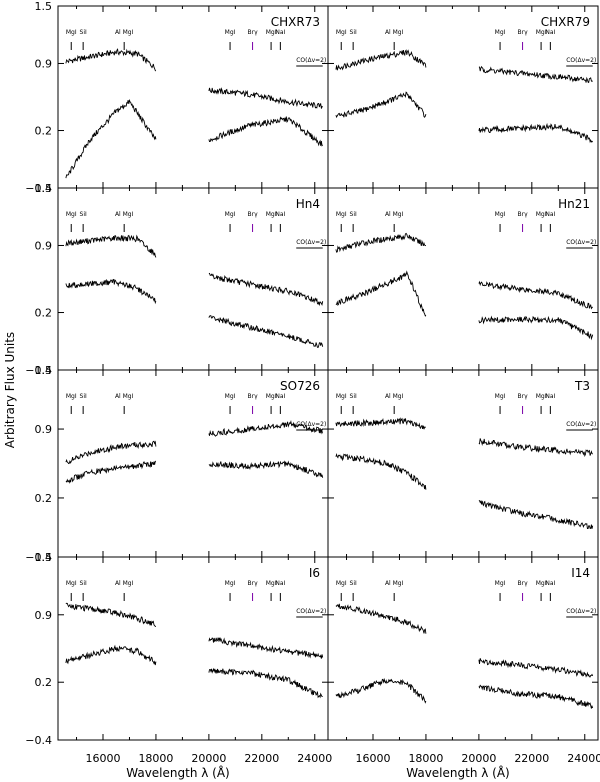 This screenshot has width=600, height=782. Describe the element at coordinates (308, 204) in the screenshot. I see `panel-title: Hn4` at that location.